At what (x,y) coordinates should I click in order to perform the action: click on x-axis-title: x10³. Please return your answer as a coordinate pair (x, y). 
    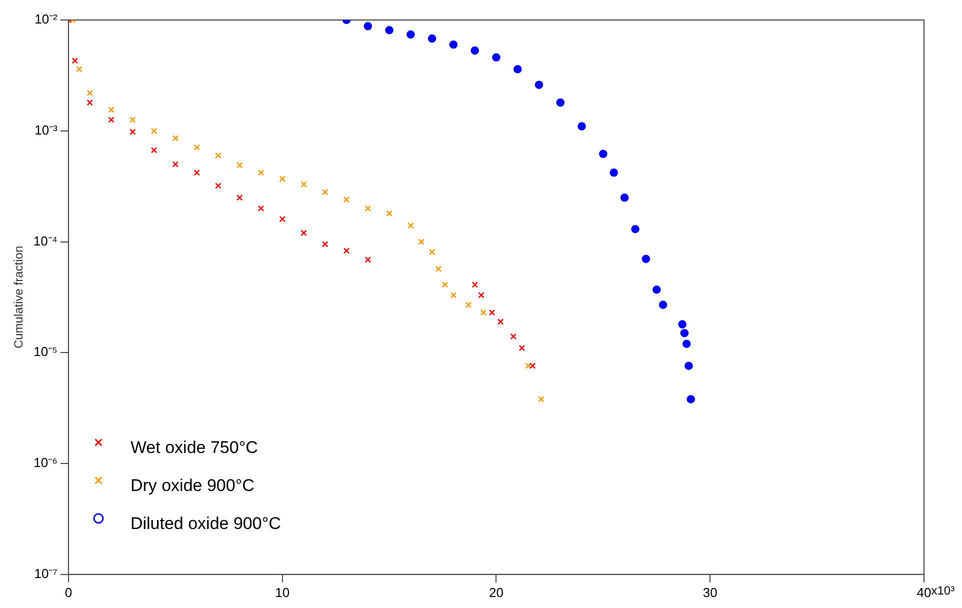
    Looking at the image, I should click on (943, 591).